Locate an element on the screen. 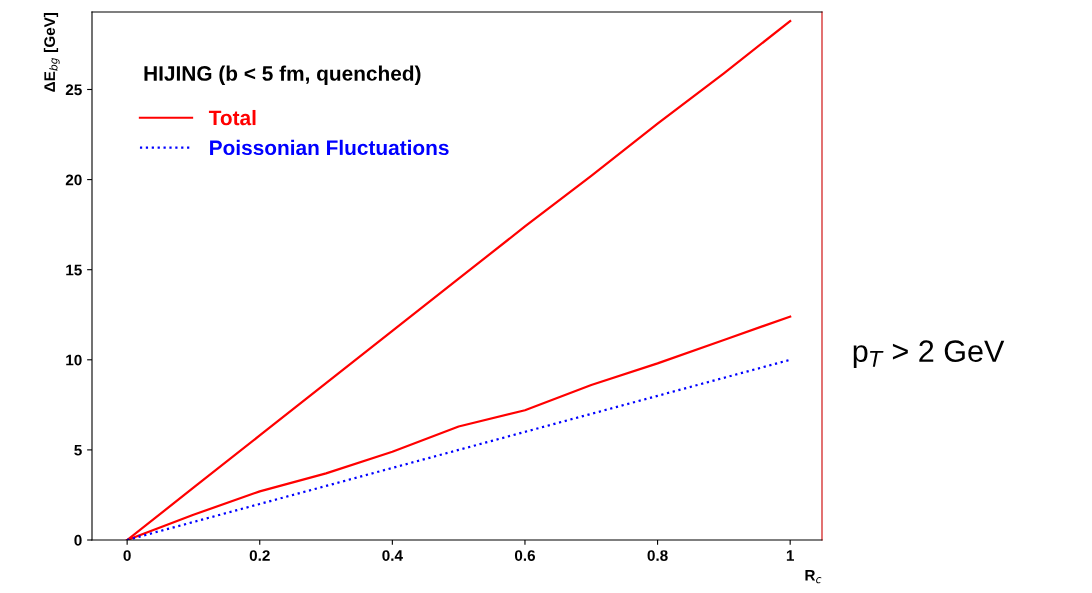  y-tick-label: 20 is located at coordinates (73, 180).